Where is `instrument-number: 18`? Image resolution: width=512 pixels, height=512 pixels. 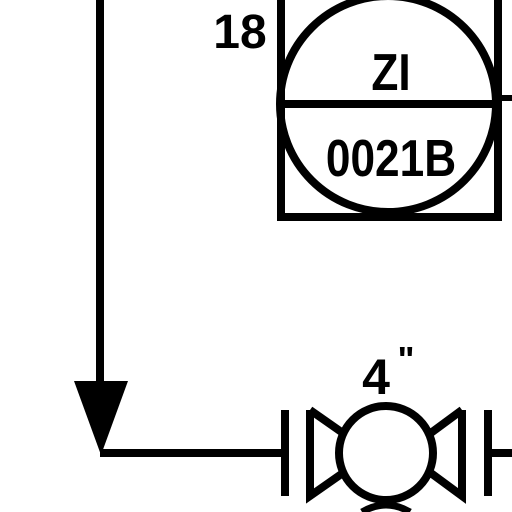 instrument-number: 18 is located at coordinates (239, 32).